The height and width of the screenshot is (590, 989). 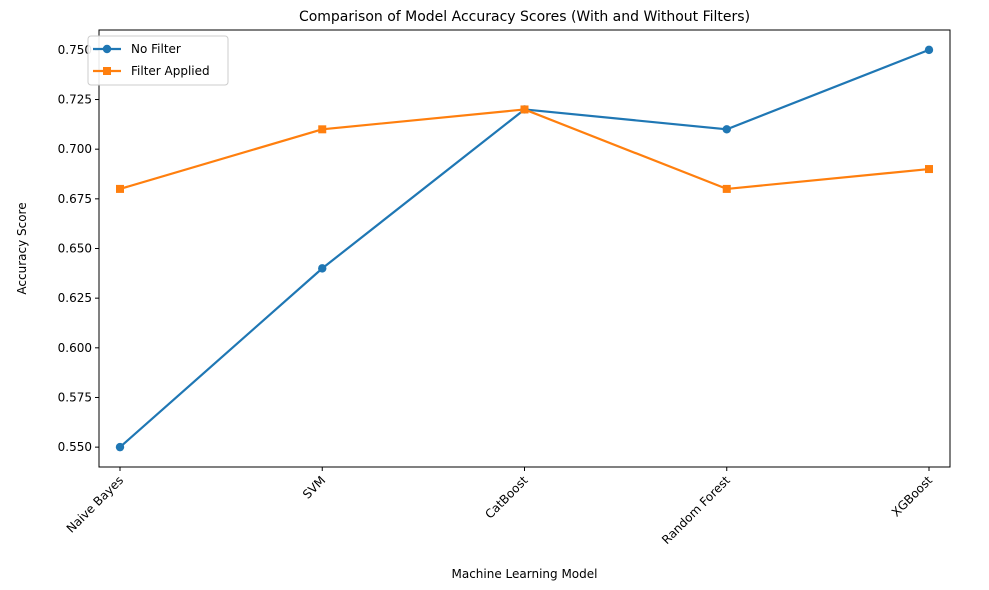 What do you see at coordinates (696, 510) in the screenshot?
I see `x-tick-label: Random Forest` at bounding box center [696, 510].